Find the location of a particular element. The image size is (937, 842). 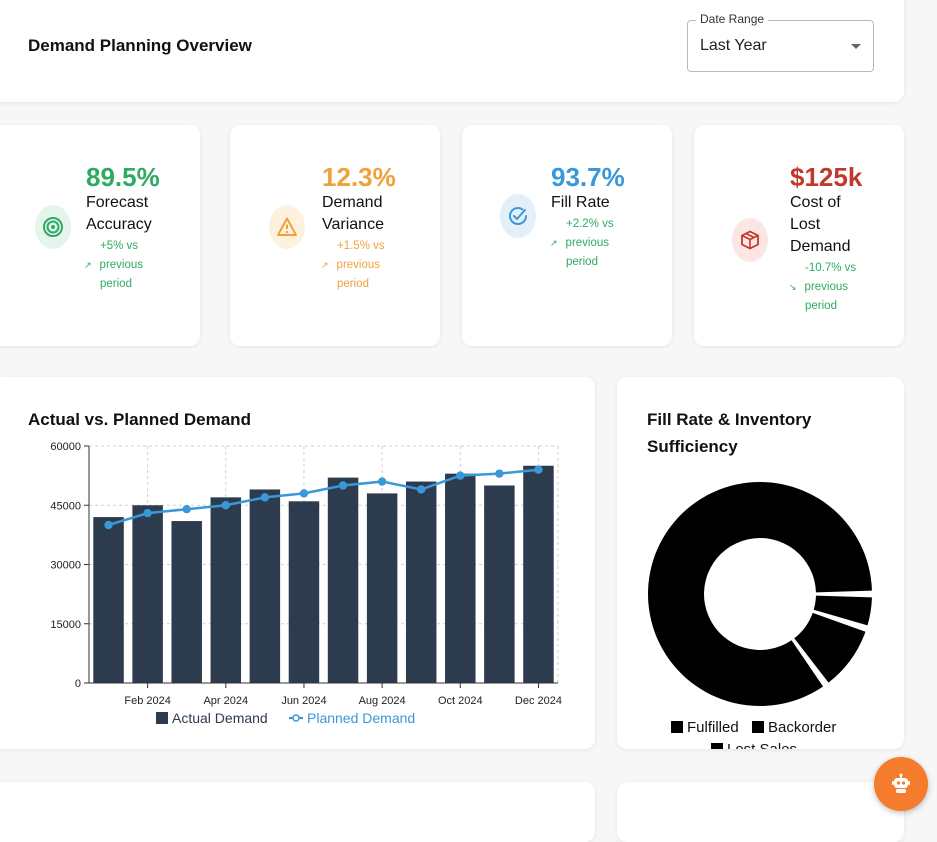

x-tick-label: Dec 2024 is located at coordinates (538, 701).